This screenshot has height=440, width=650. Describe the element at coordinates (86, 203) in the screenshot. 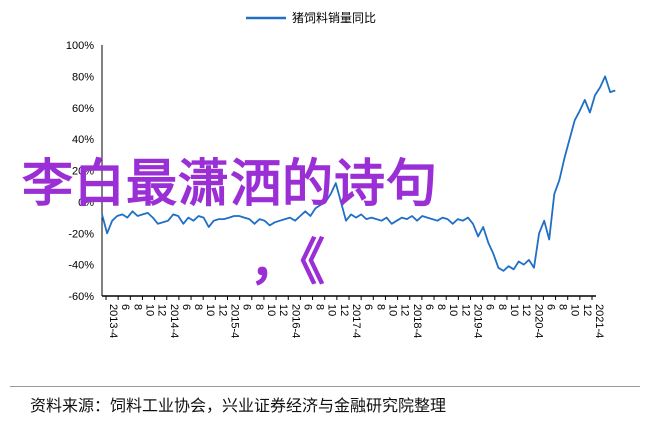

I see `y-tick-label: 0%` at that location.